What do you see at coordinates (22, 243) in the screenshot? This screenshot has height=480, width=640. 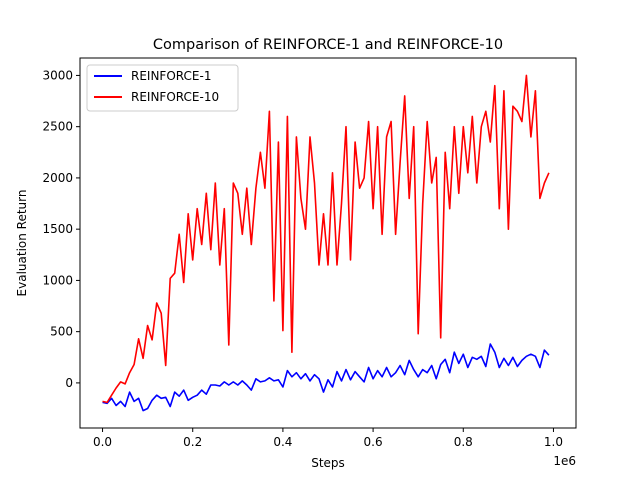 I see `y-axis-label: Evaluation Return` at bounding box center [22, 243].